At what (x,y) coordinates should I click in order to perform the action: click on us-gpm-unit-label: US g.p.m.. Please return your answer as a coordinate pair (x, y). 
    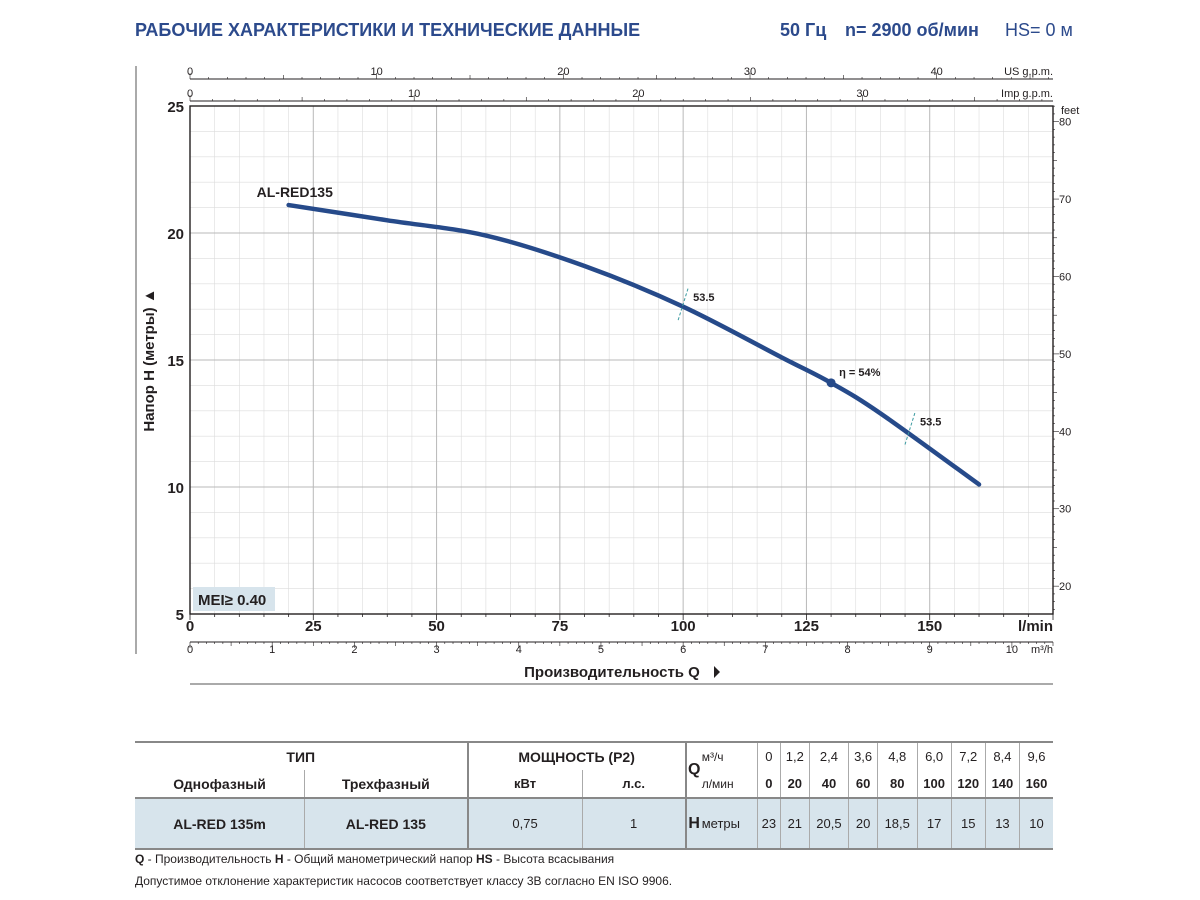
    Looking at the image, I should click on (1028, 72).